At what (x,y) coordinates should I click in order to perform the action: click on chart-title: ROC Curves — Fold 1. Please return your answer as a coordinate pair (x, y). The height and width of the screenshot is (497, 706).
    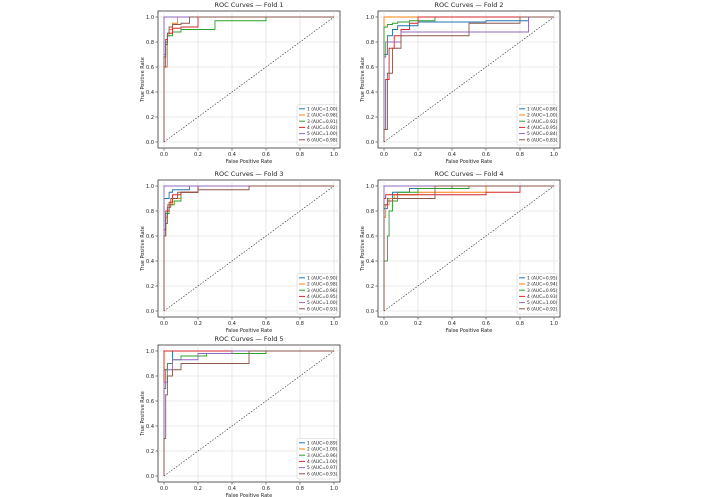
    Looking at the image, I should click on (248, 5).